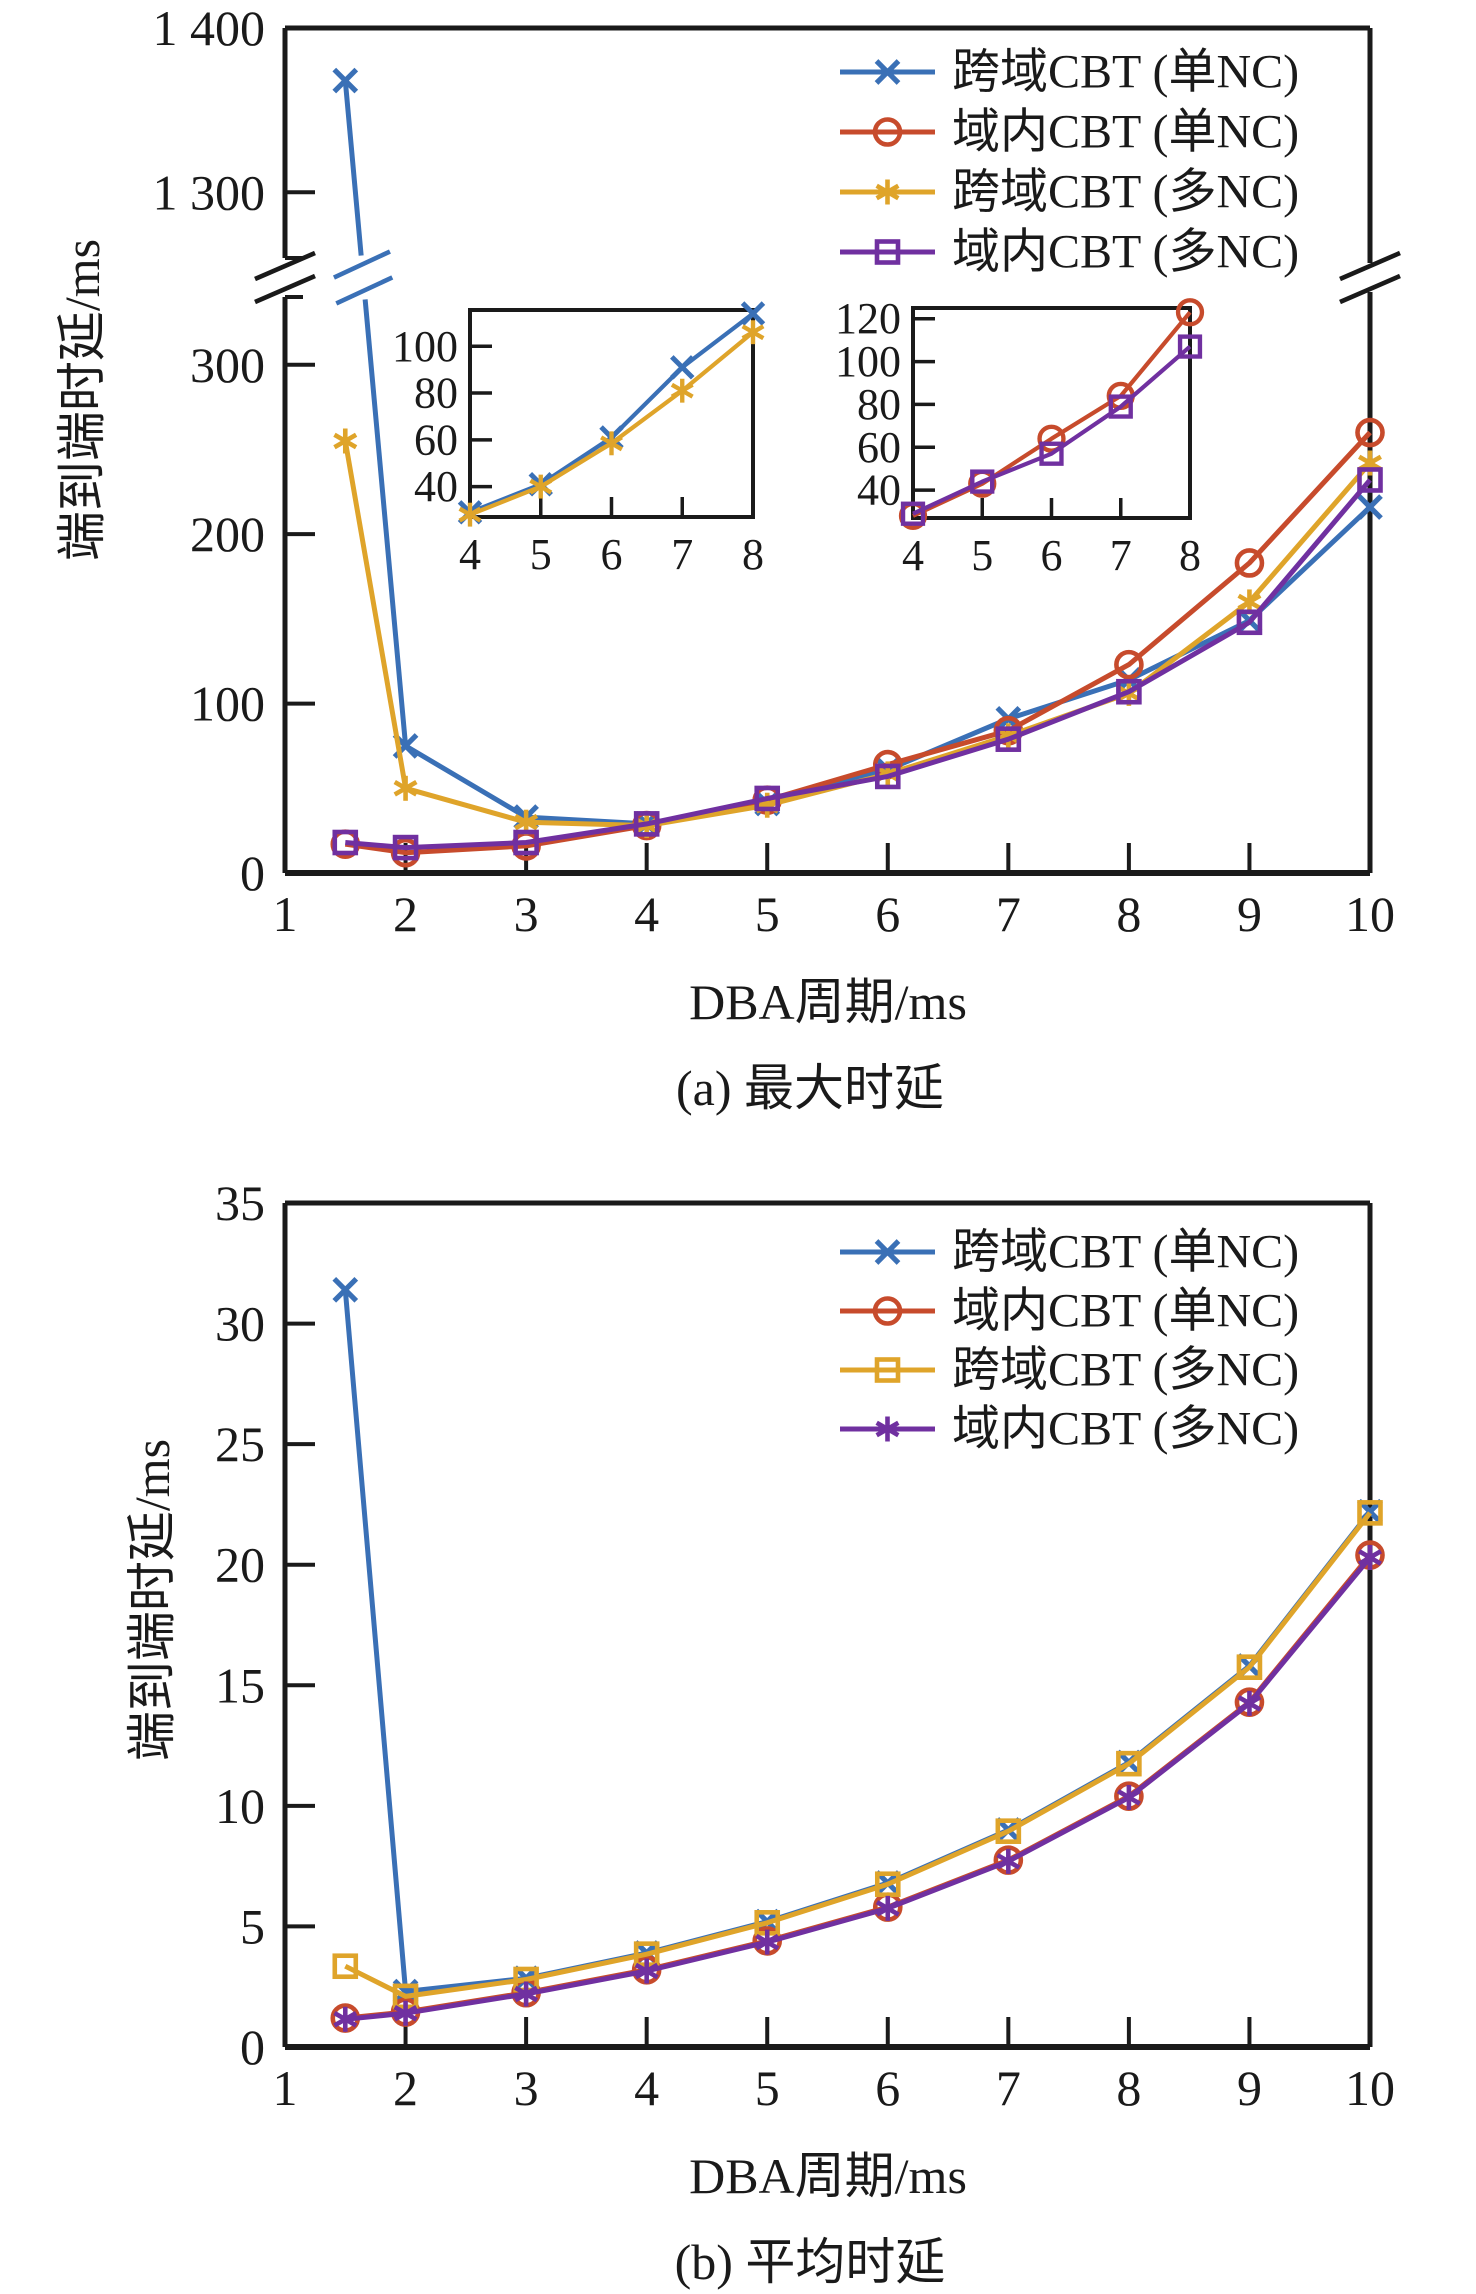 This screenshot has width=1476, height=2294. What do you see at coordinates (1125, 1311) in the screenshot?
I see `legend-label: 域内CBT (单NC)` at bounding box center [1125, 1311].